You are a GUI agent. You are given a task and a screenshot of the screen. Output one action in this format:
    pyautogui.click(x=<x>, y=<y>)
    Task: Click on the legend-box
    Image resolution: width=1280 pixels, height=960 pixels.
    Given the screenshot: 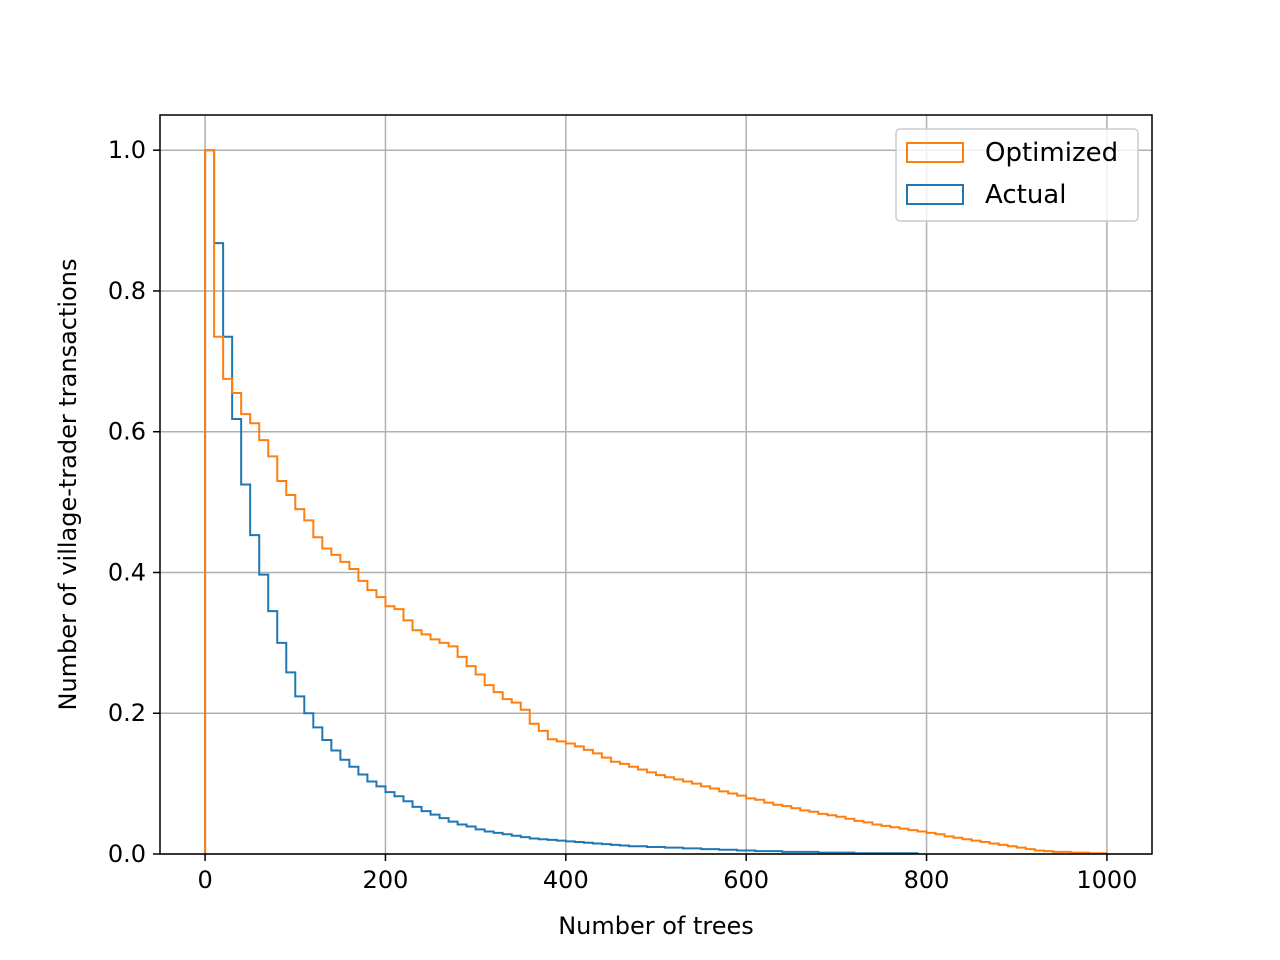 What is the action you would take?
    pyautogui.click(x=1017, y=175)
    